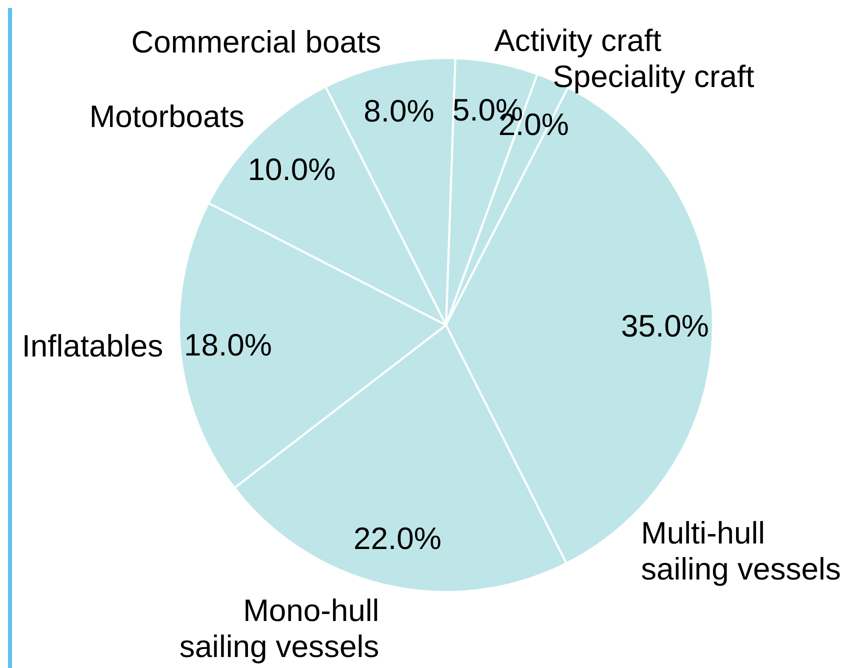 This screenshot has width=848, height=668. I want to click on slice-label: Commercial boats, so click(256, 42).